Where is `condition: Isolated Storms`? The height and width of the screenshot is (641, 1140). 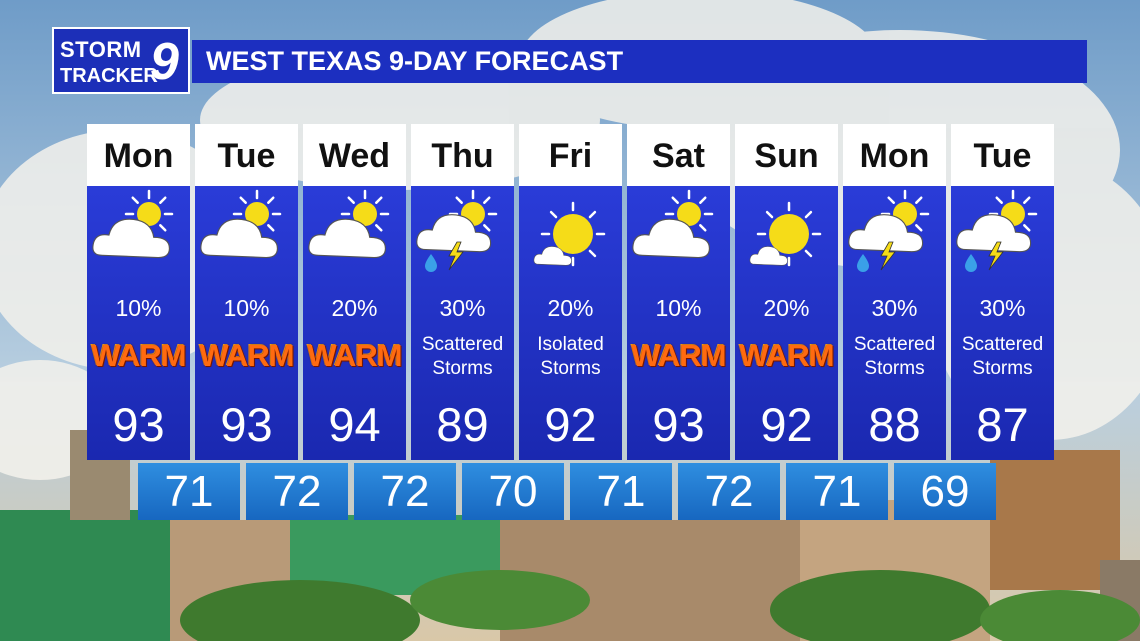 condition: Isolated Storms is located at coordinates (570, 356).